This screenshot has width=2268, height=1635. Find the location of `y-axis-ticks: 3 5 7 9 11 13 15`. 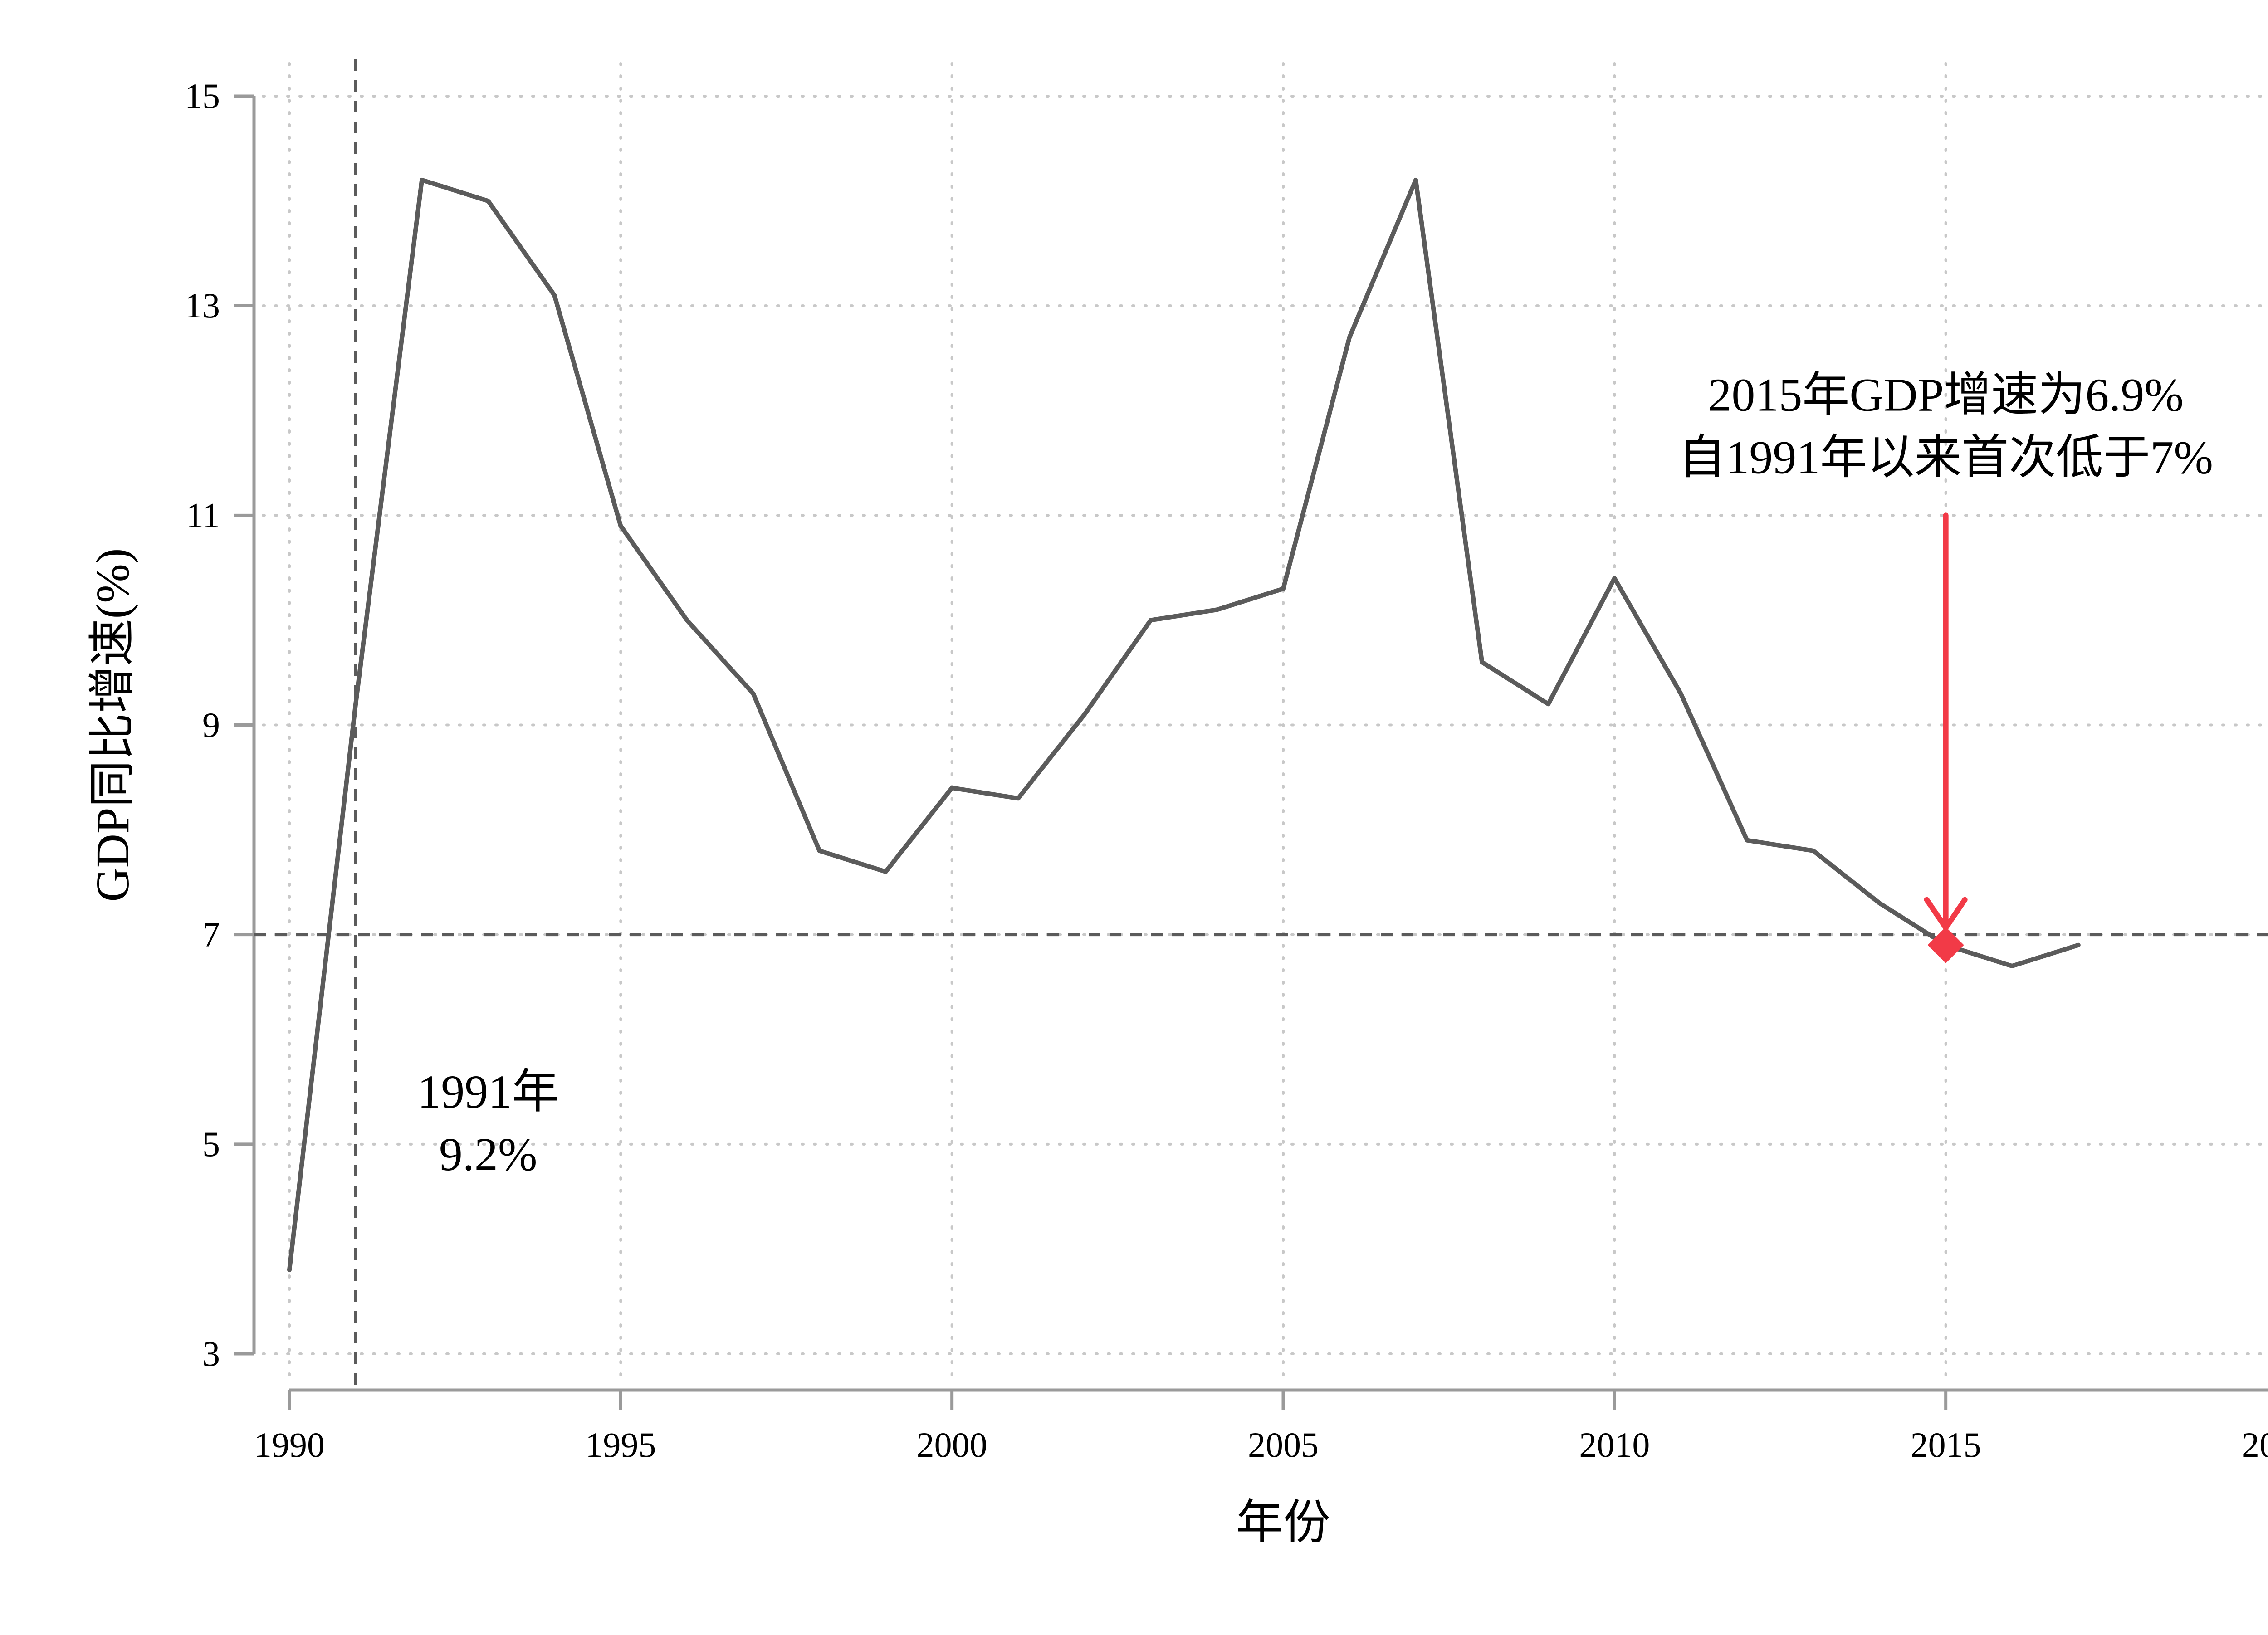

y-axis-ticks: 3 5 7 9 11 13 15 is located at coordinates (220, 725).